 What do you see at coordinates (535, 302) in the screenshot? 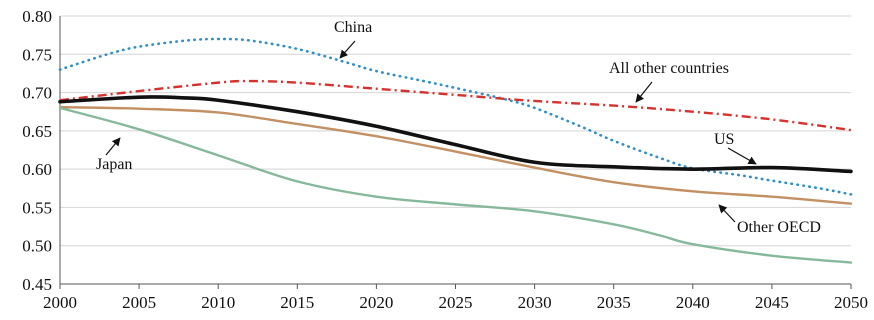
I see `x-tick-label: 2030` at bounding box center [535, 302].